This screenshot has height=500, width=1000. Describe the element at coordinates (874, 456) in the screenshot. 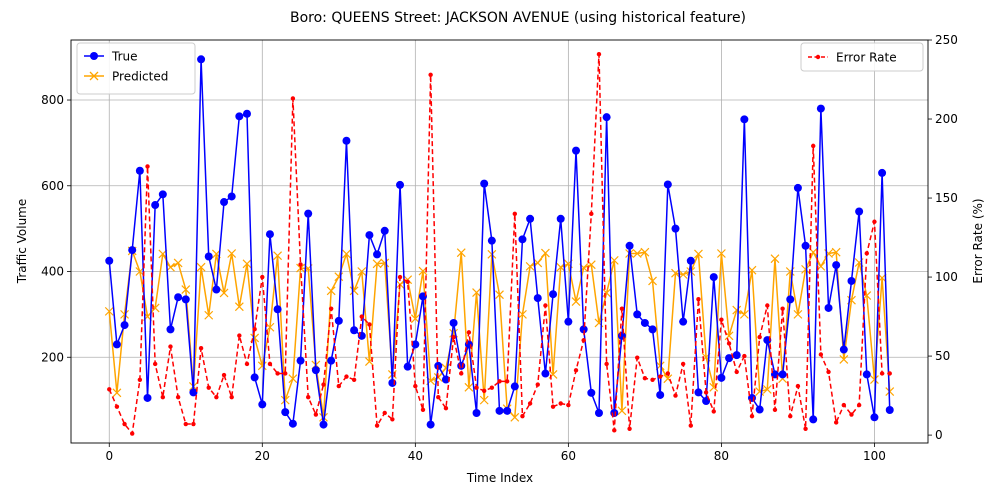

I see `x-tick-label: 100` at that location.